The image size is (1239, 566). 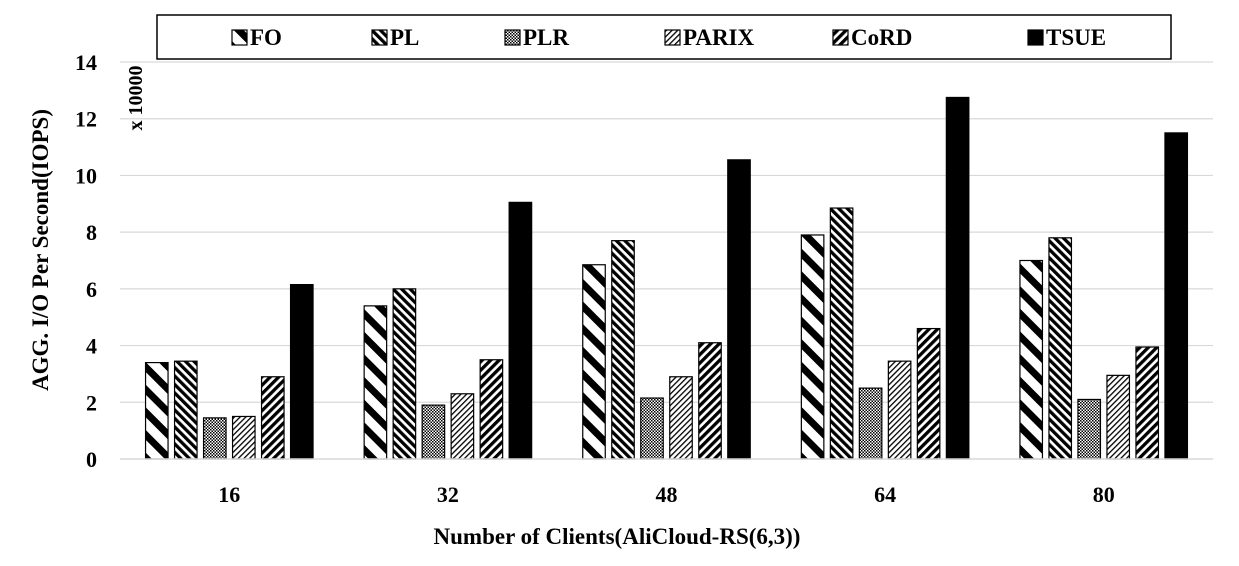 I want to click on x-tick-label: 80, so click(x=1104, y=494).